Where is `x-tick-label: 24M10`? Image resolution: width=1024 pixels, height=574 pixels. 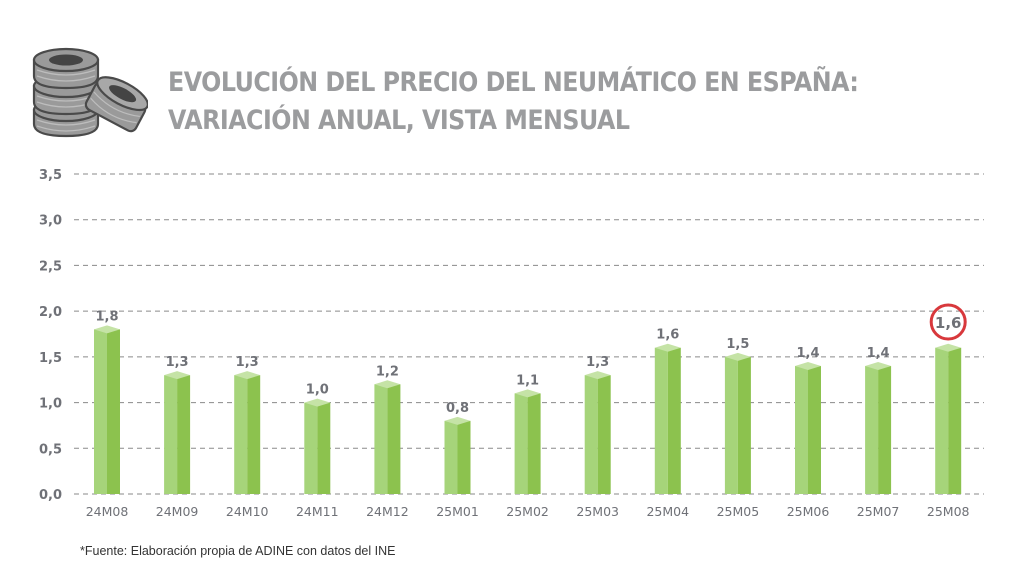 x-tick-label: 24M10 is located at coordinates (247, 511).